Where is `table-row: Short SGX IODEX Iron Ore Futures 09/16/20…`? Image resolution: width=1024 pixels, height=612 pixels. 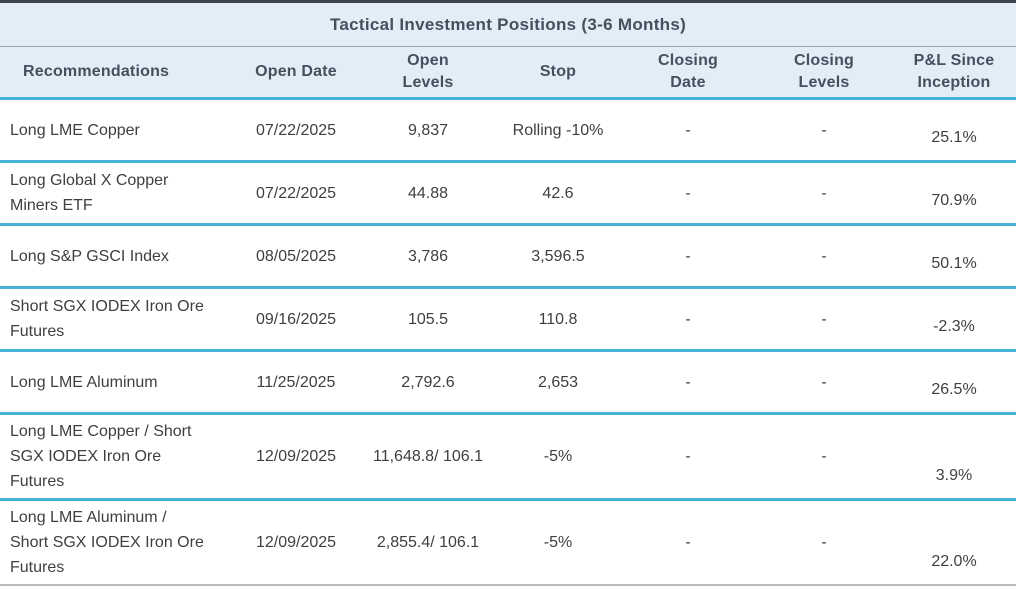 table-row: Short SGX IODEX Iron Ore Futures 09/16/20… is located at coordinates (508, 320).